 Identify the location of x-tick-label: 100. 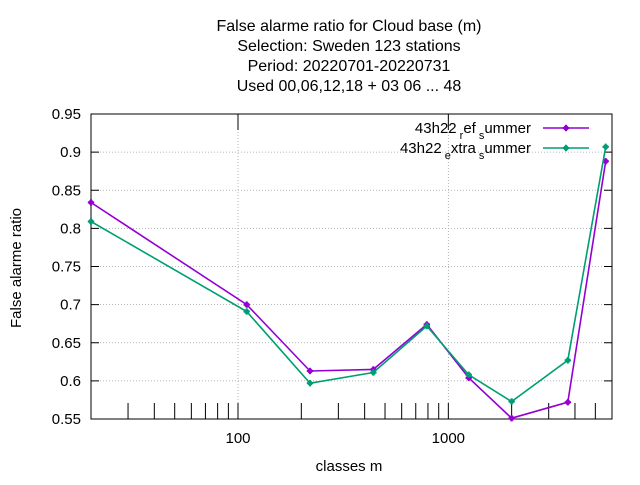
(237, 438).